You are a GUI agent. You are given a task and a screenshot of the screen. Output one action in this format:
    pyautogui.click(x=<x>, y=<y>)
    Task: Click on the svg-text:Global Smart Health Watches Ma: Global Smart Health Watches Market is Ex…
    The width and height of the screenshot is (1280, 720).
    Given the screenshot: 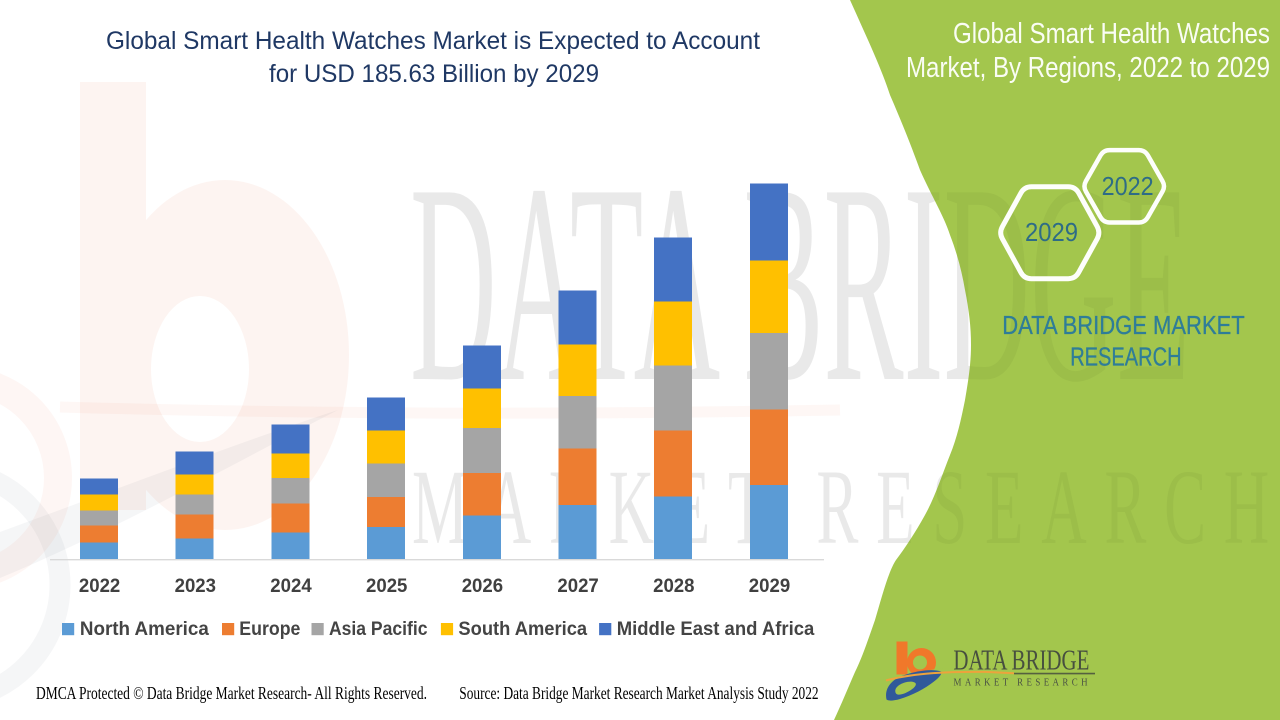 What is the action you would take?
    pyautogui.click(x=433, y=41)
    